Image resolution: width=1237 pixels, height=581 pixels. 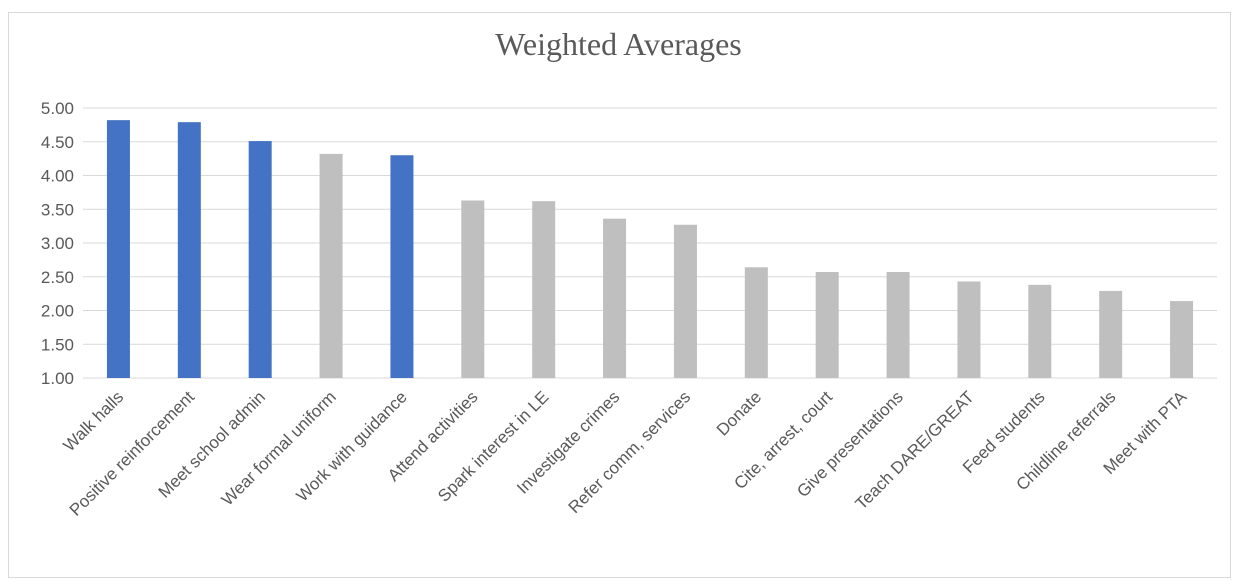 What do you see at coordinates (93, 421) in the screenshot?
I see `x-tick-label: Walk halls` at bounding box center [93, 421].